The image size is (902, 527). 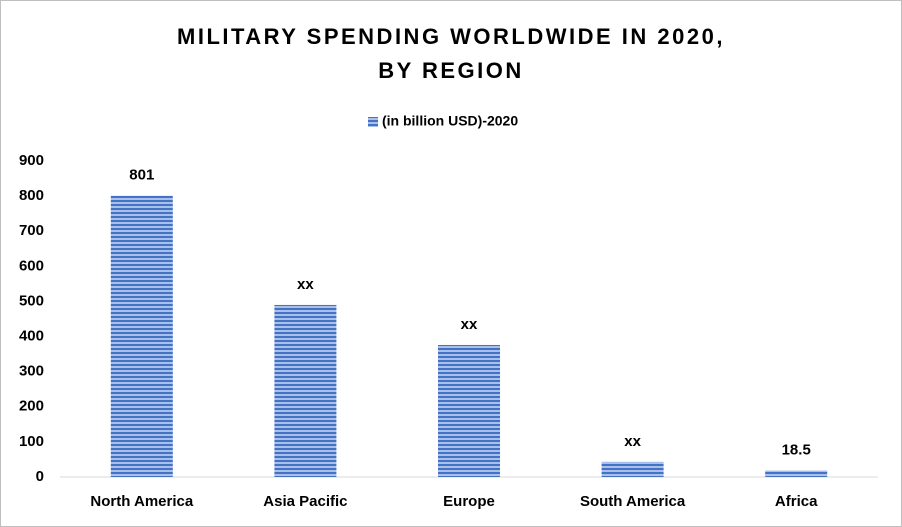 I want to click on y-tick-label: 100, so click(x=31, y=441).